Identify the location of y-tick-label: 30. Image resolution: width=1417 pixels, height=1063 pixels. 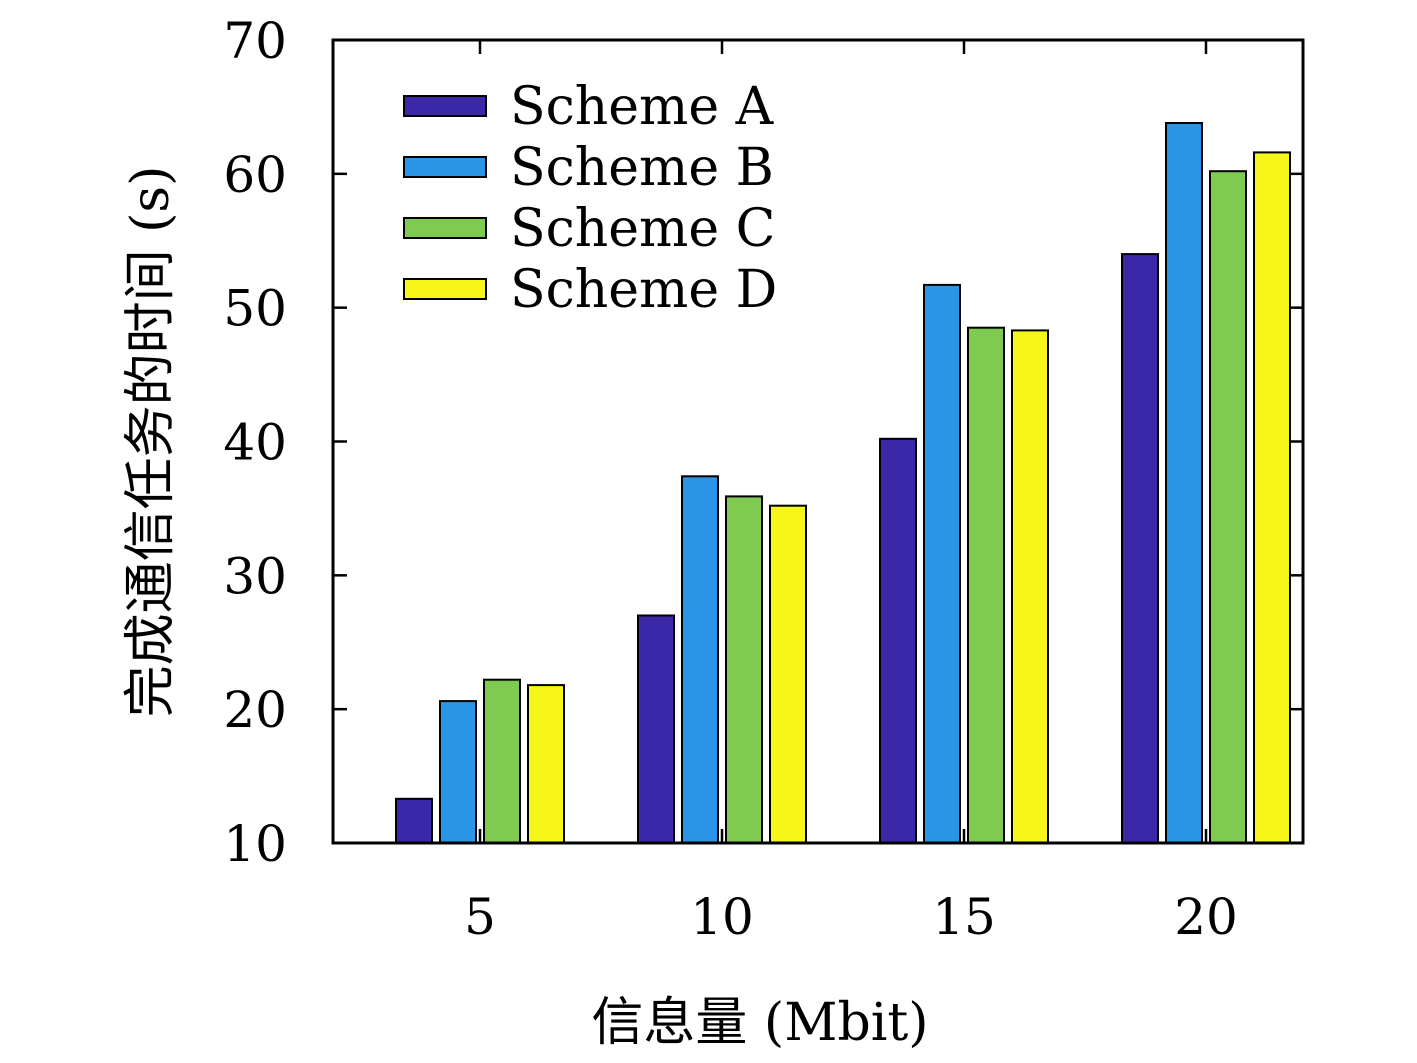
(255, 576).